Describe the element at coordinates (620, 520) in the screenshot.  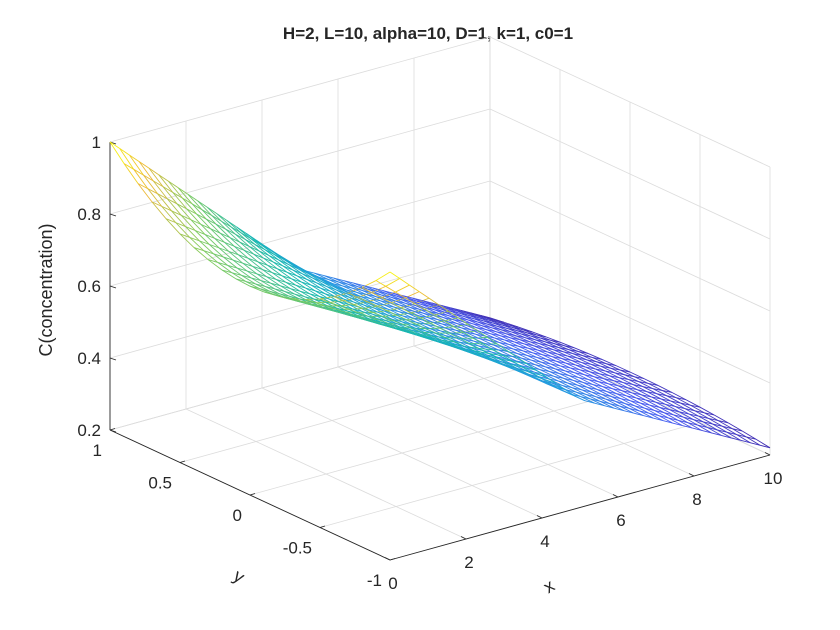
I see `x-tick-label: 6` at that location.